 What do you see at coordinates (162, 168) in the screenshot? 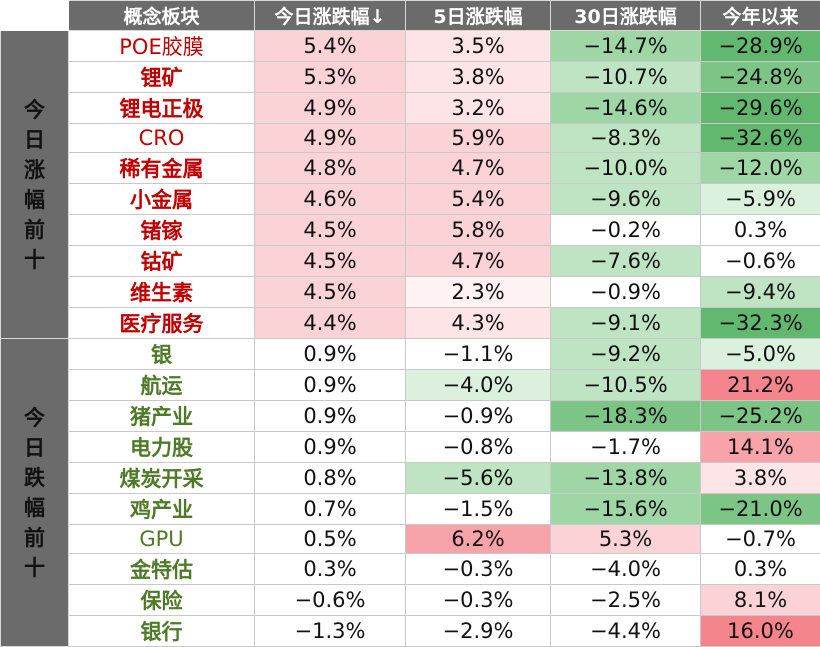
I see `concept-name-cell: 稀有金属` at bounding box center [162, 168].